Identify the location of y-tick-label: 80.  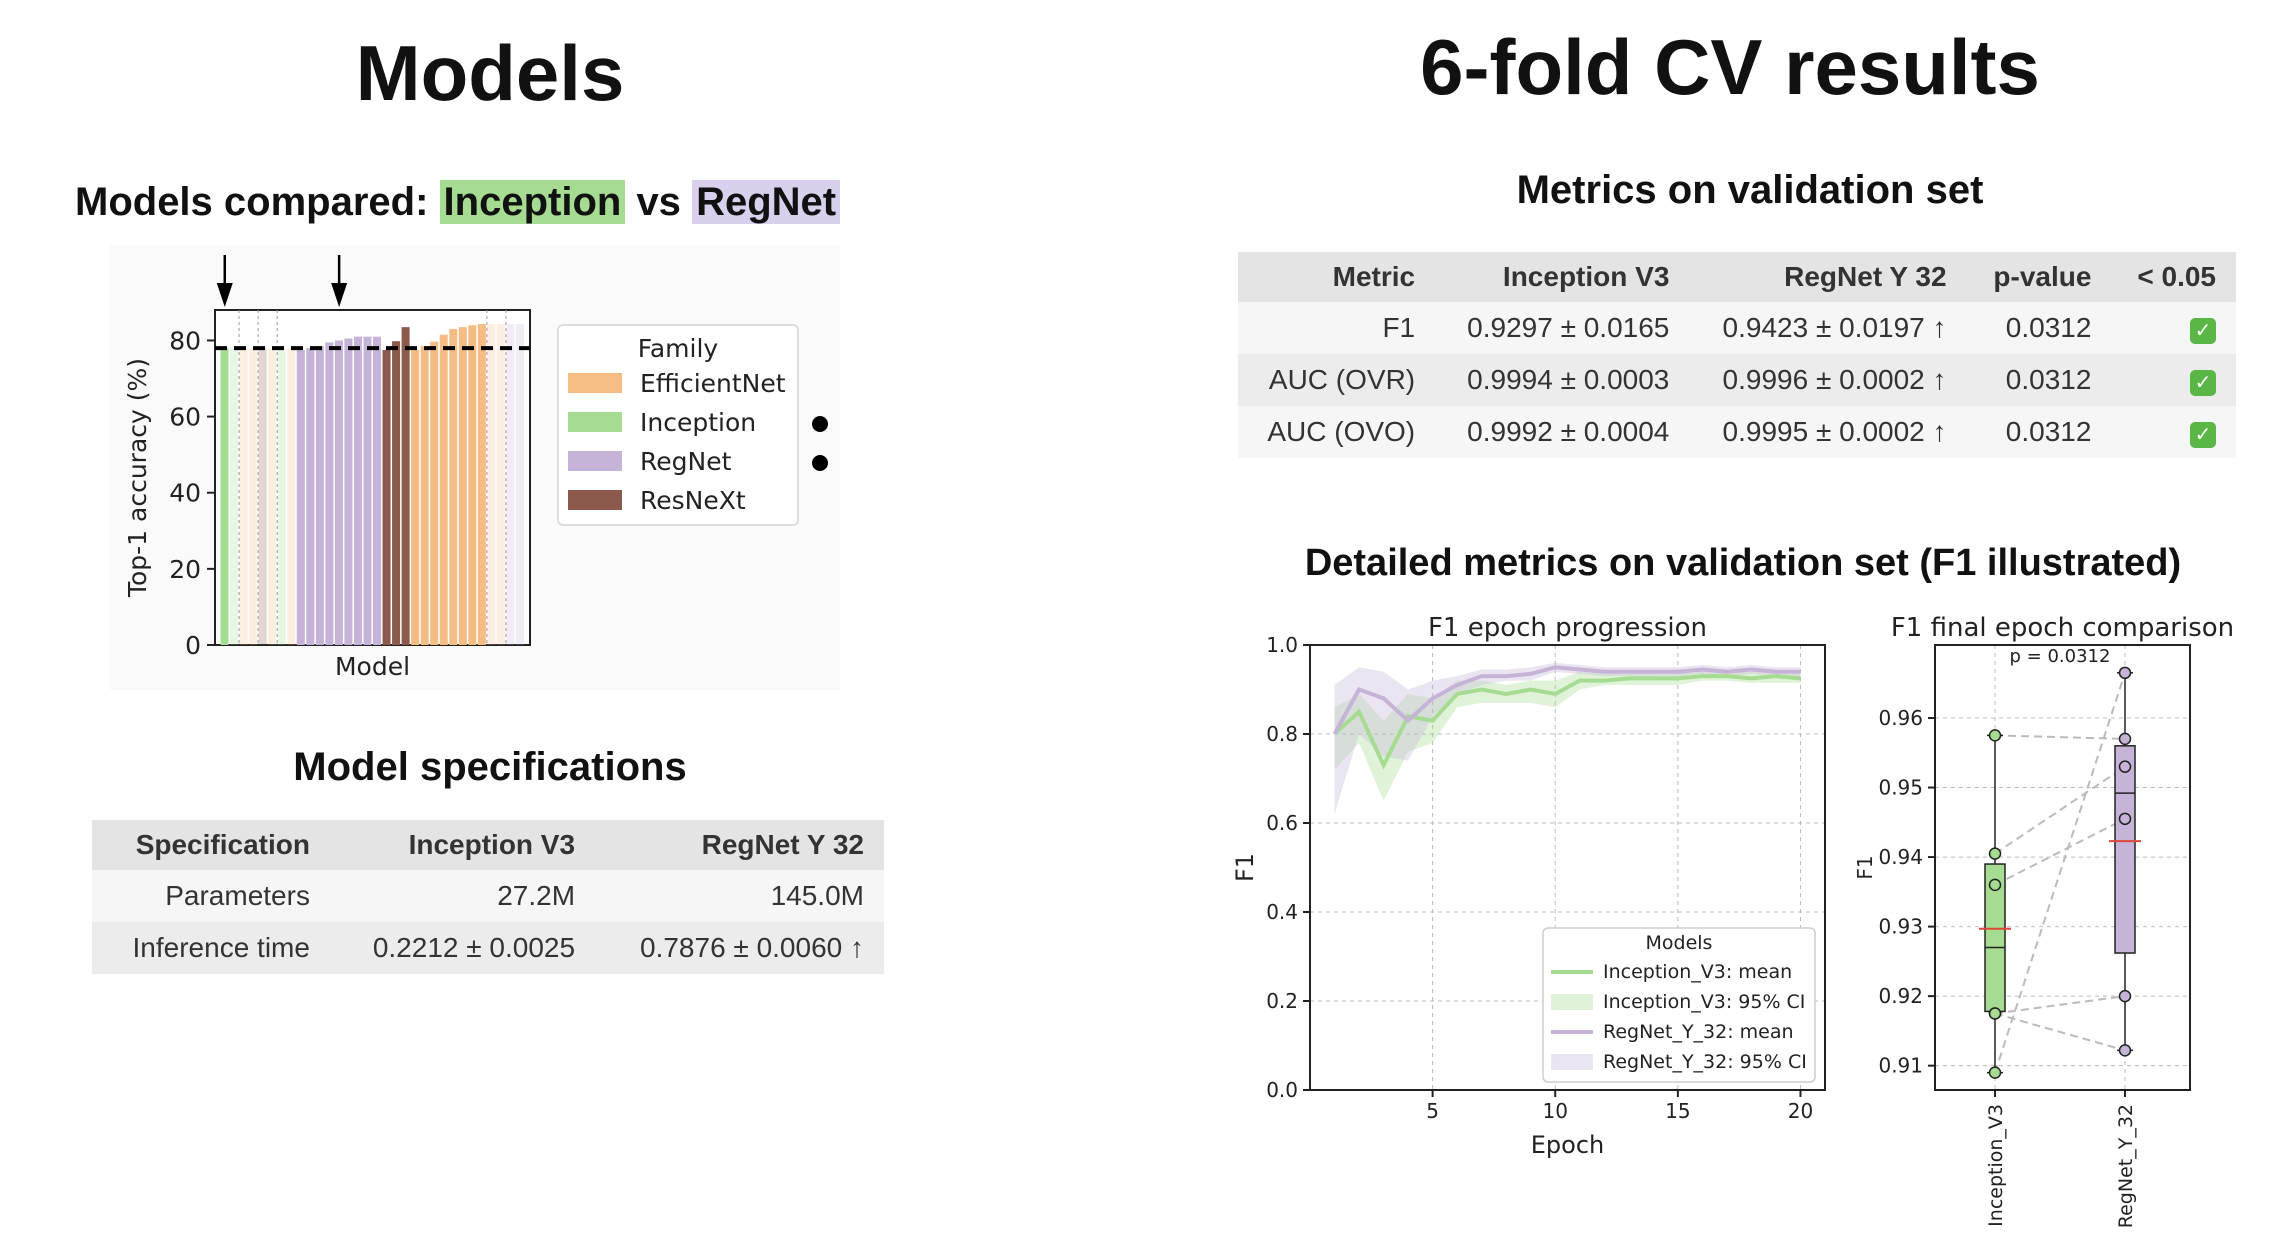
(185, 340).